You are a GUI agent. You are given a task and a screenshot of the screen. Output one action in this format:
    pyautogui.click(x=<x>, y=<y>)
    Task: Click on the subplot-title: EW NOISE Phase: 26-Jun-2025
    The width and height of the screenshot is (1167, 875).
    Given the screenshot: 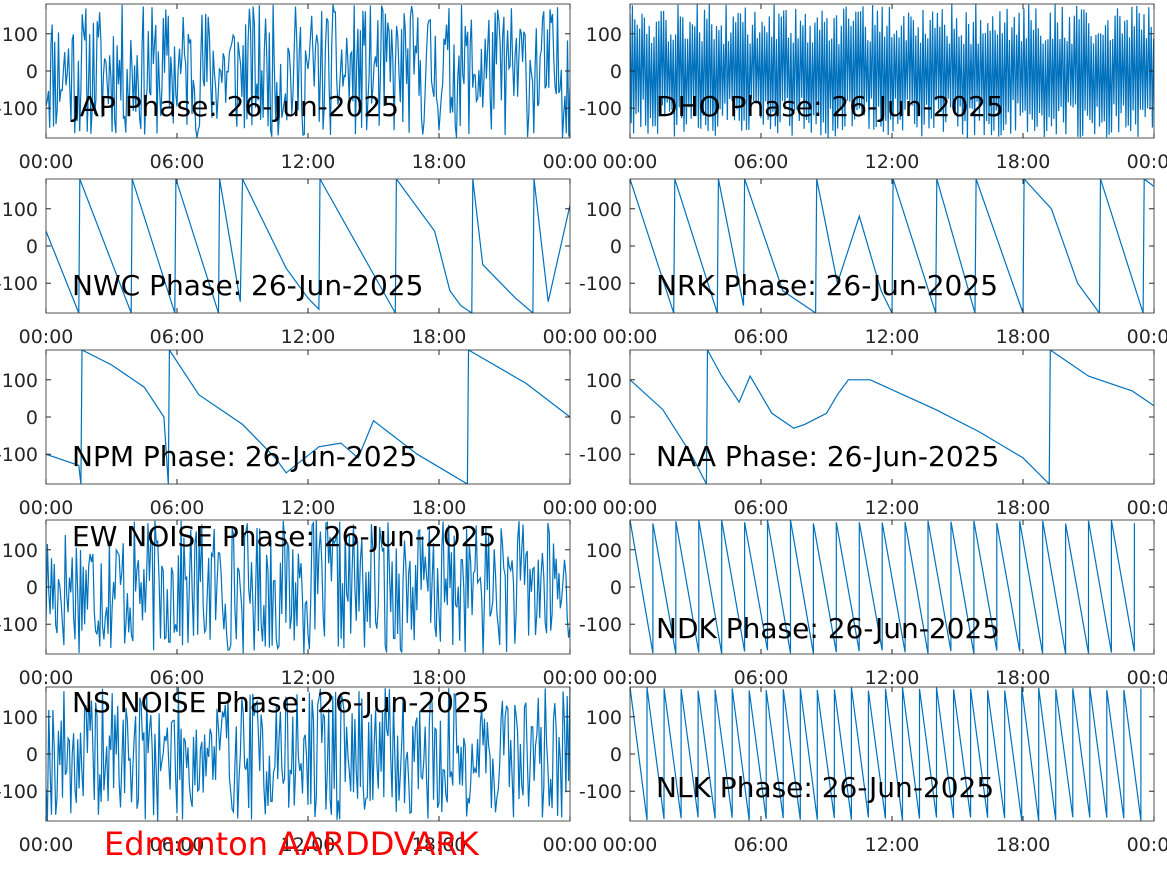 What is the action you would take?
    pyautogui.click(x=284, y=536)
    